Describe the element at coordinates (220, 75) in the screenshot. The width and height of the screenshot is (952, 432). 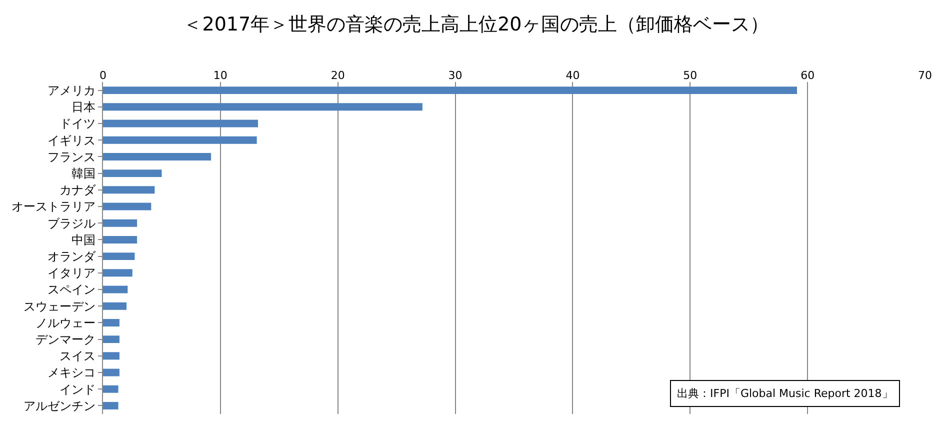
I see `x-tick-label: 10` at that location.